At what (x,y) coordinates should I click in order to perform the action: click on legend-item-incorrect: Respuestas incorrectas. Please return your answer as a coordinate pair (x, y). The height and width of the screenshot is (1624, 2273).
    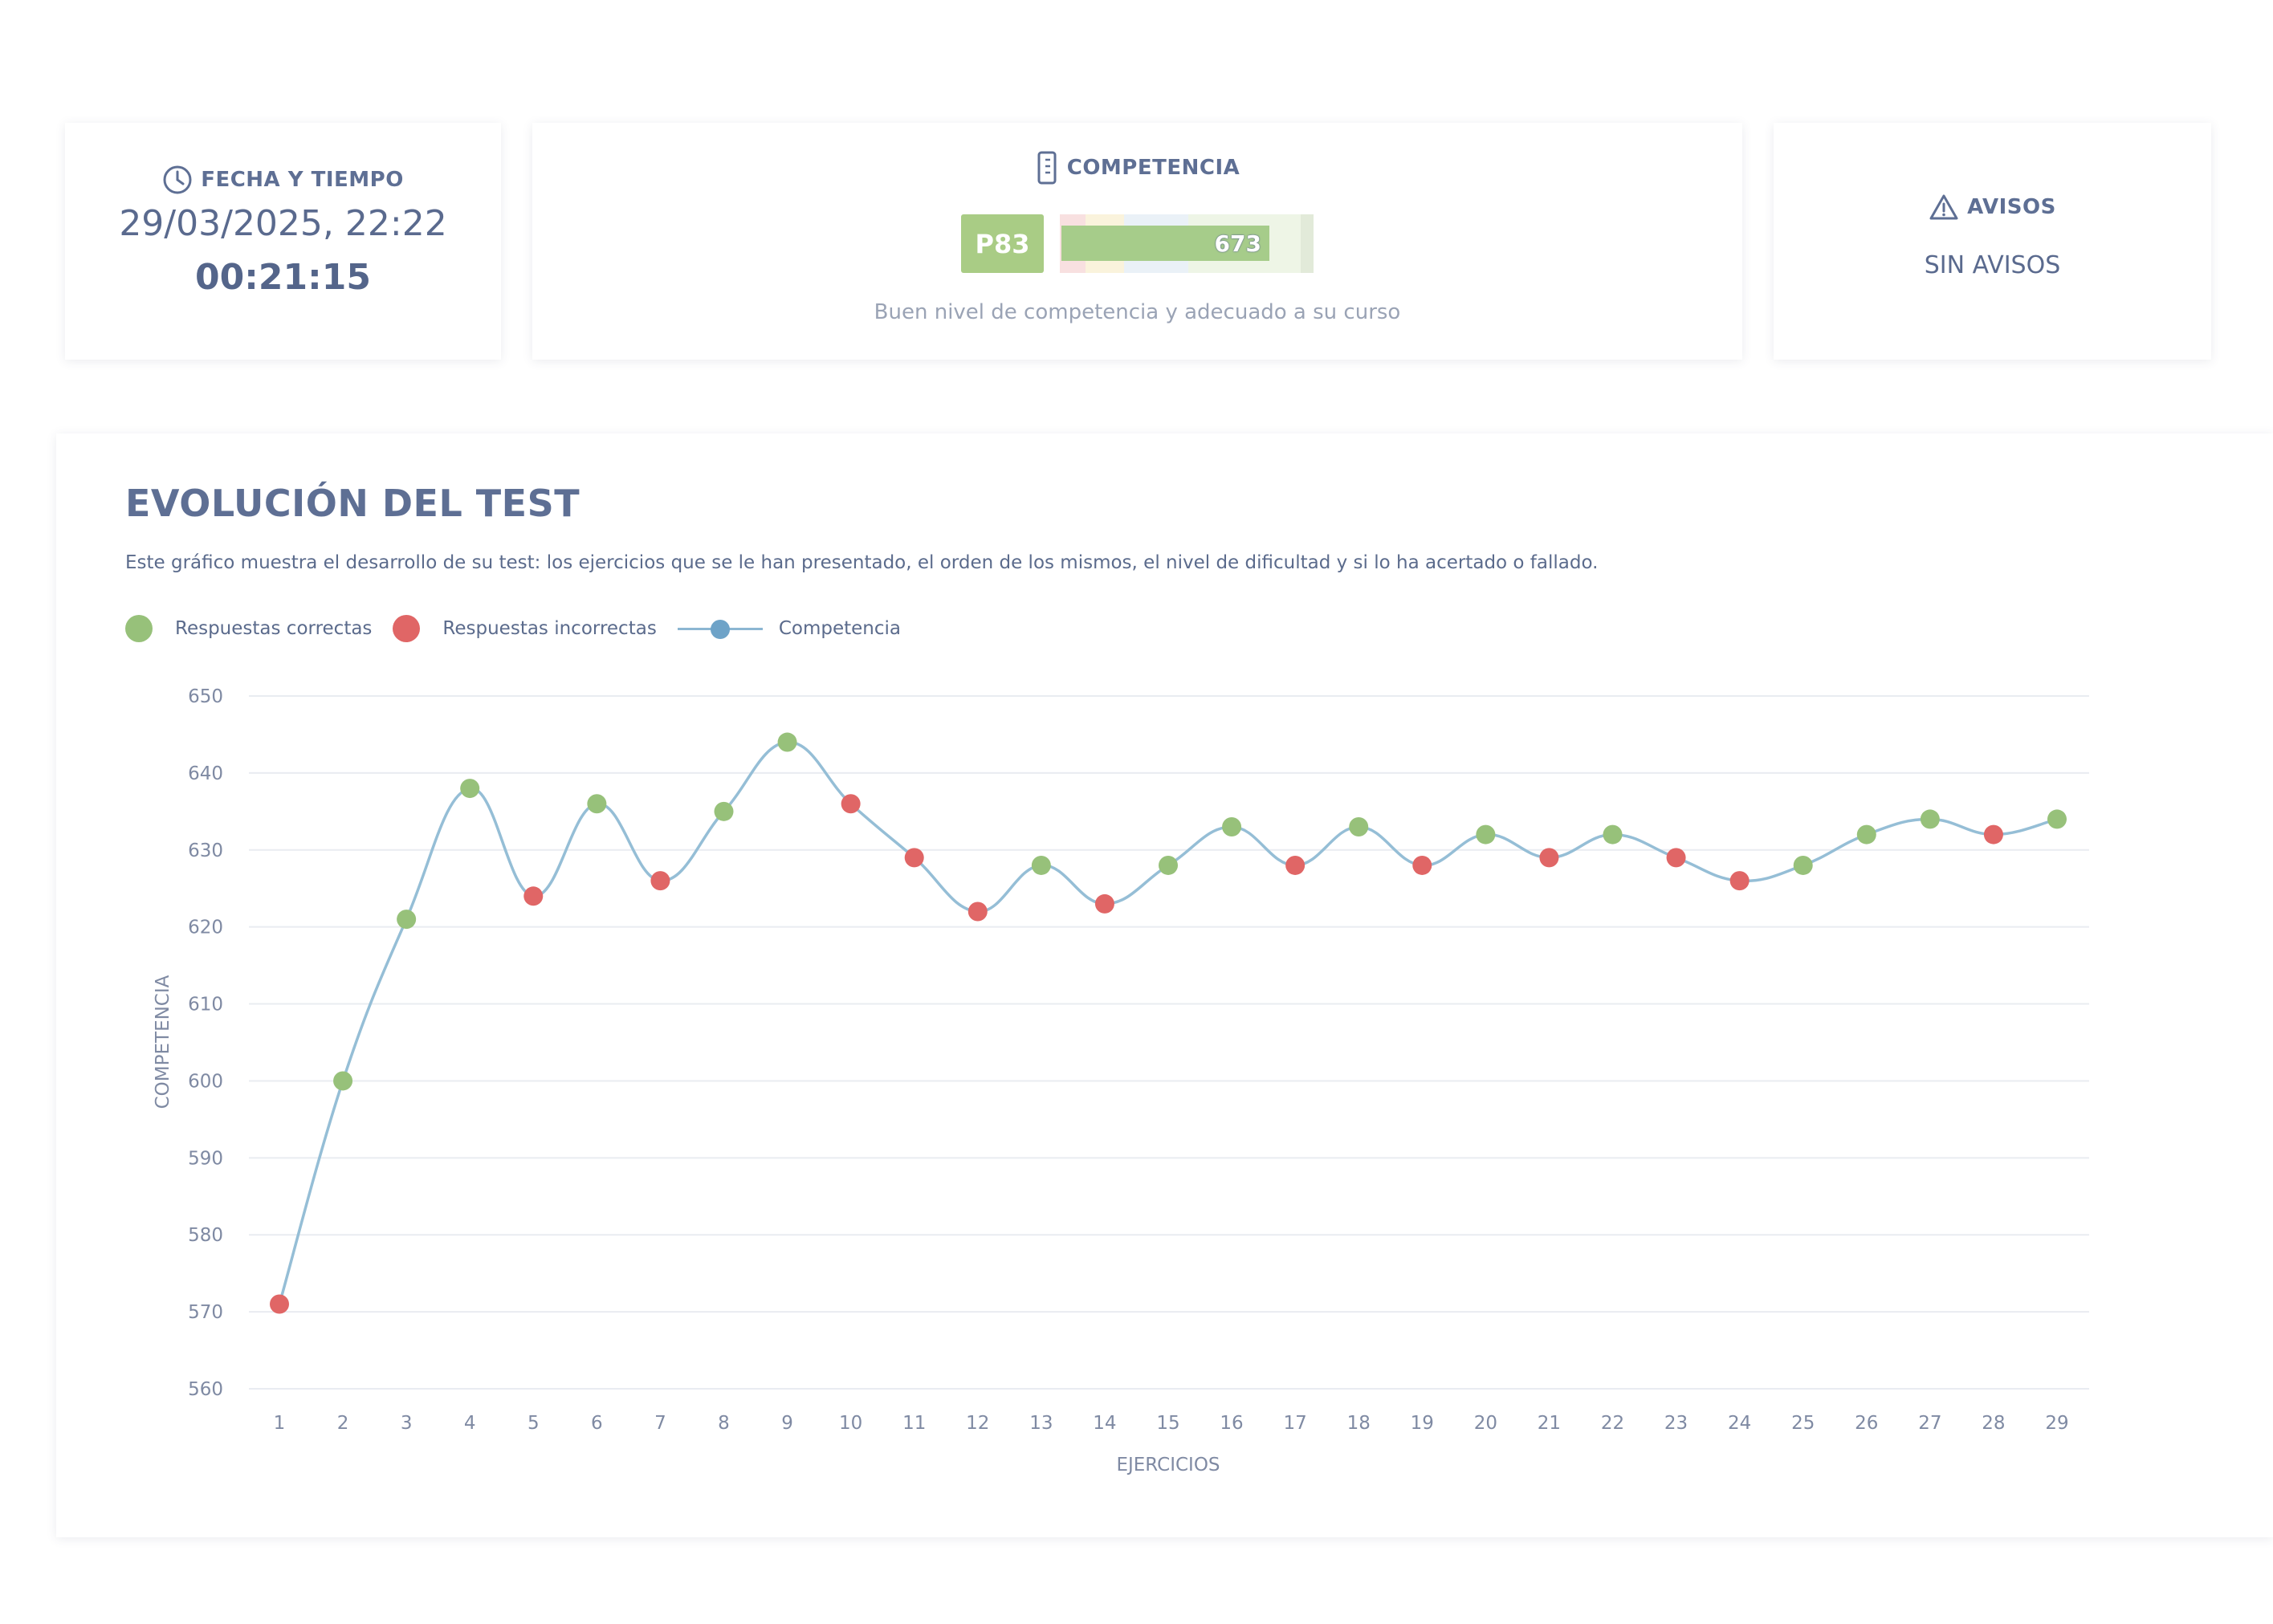
    Looking at the image, I should click on (525, 628).